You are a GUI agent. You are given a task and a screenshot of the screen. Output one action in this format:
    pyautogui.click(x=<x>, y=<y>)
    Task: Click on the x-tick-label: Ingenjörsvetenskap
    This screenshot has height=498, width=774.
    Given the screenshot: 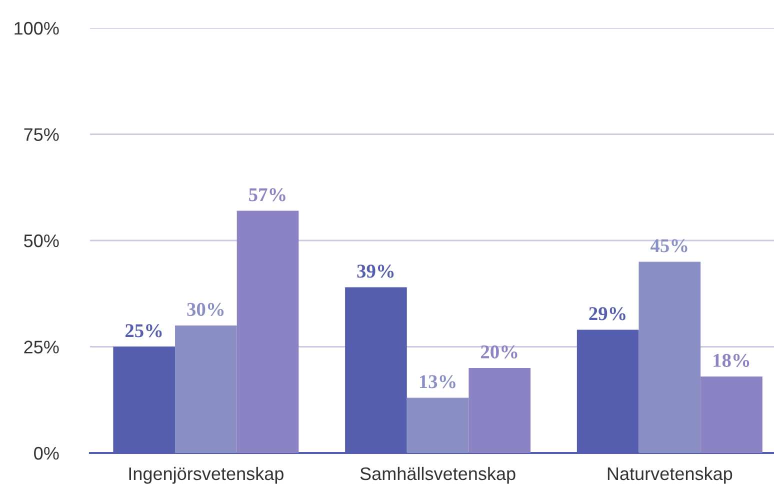 What is the action you would take?
    pyautogui.click(x=206, y=475)
    